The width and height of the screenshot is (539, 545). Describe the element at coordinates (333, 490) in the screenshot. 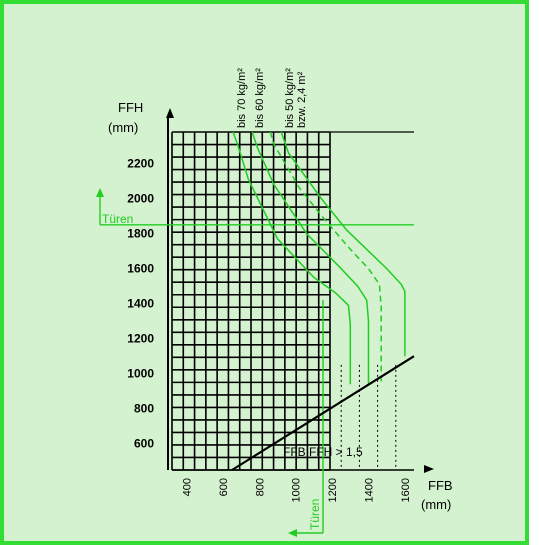

I see `x-tick-label: 1200` at that location.